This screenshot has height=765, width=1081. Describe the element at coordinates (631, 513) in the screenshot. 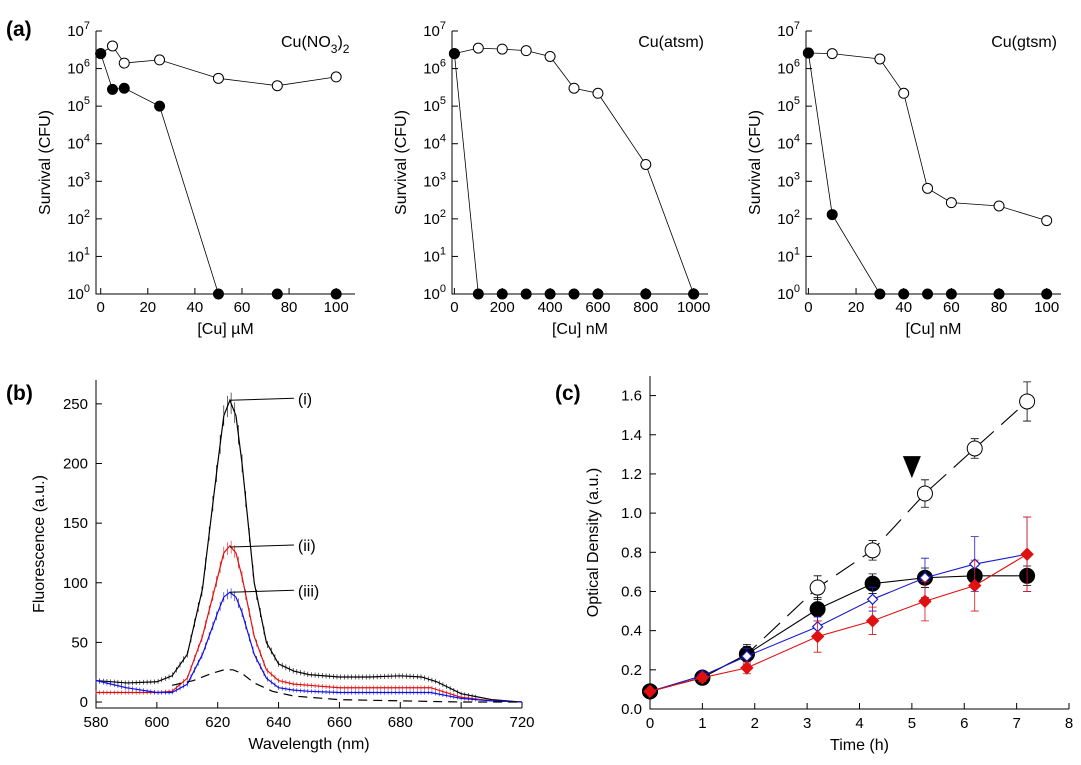

I see `y-tick-label: 1.0` at that location.